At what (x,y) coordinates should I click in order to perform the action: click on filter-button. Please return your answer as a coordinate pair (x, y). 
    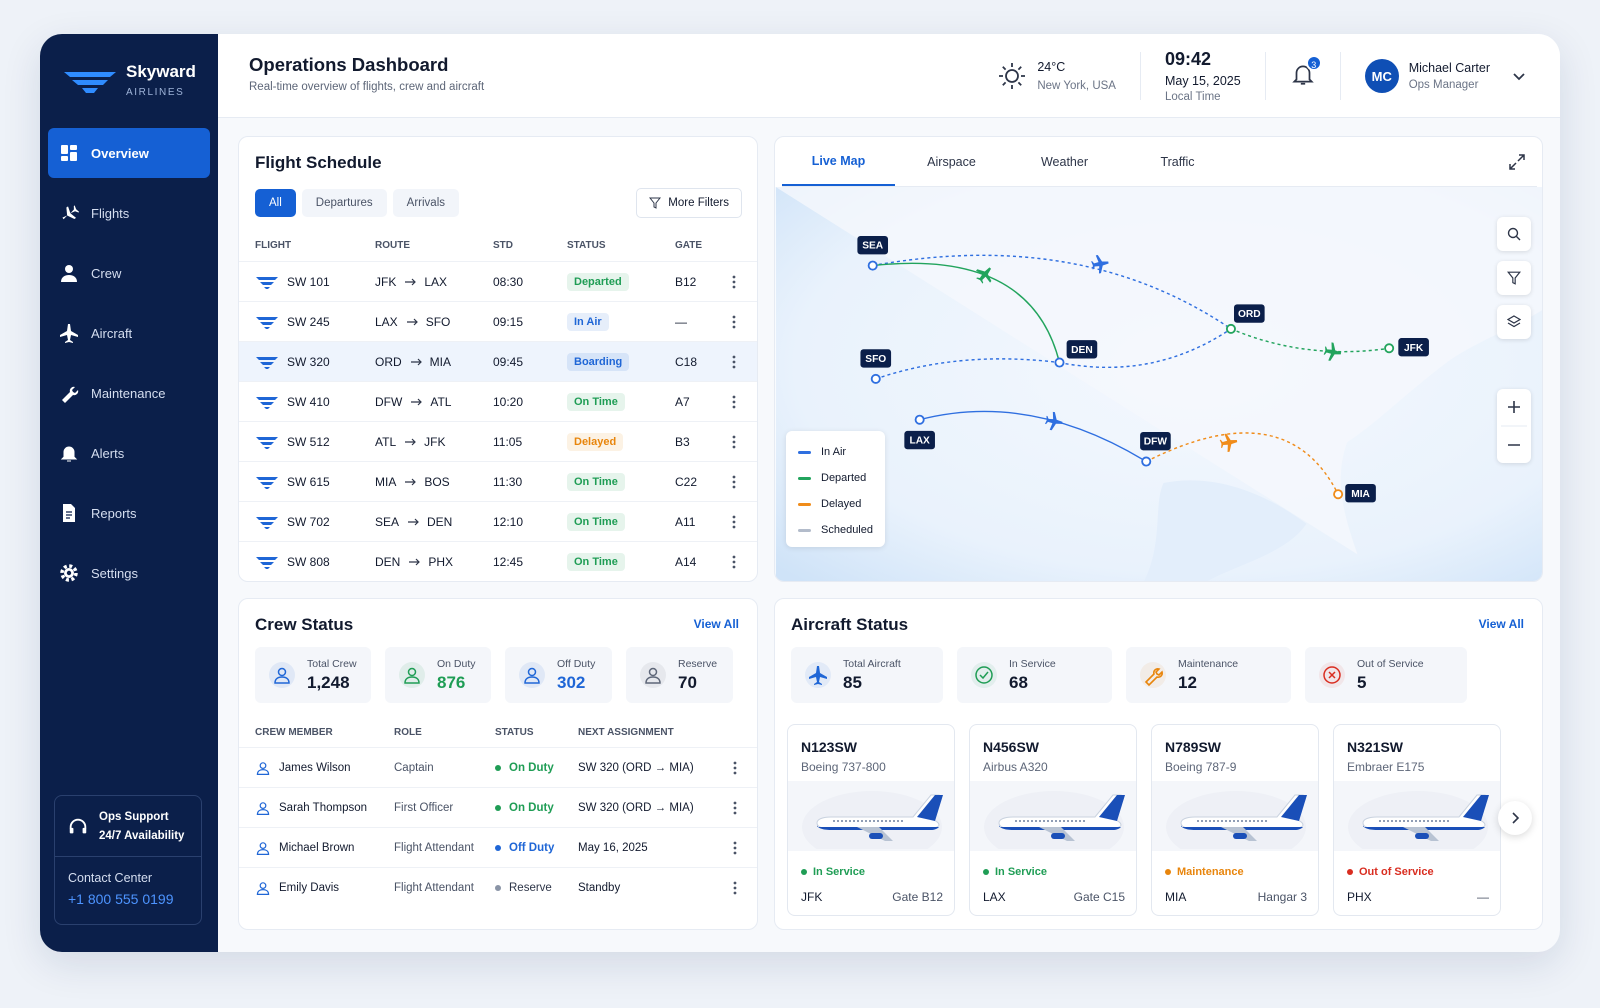
    Looking at the image, I should click on (1514, 278).